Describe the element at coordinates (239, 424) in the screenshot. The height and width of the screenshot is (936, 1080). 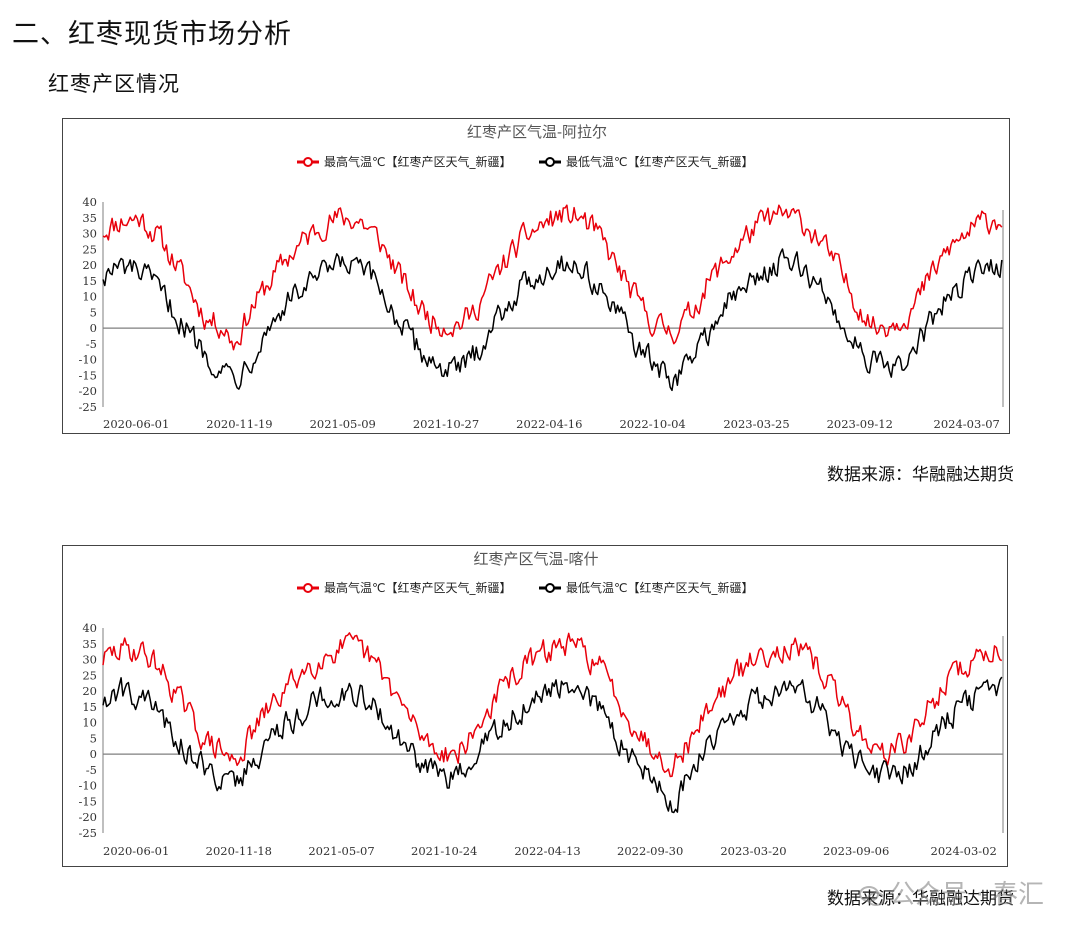
I see `x-tick-label: 2020-11-19` at that location.